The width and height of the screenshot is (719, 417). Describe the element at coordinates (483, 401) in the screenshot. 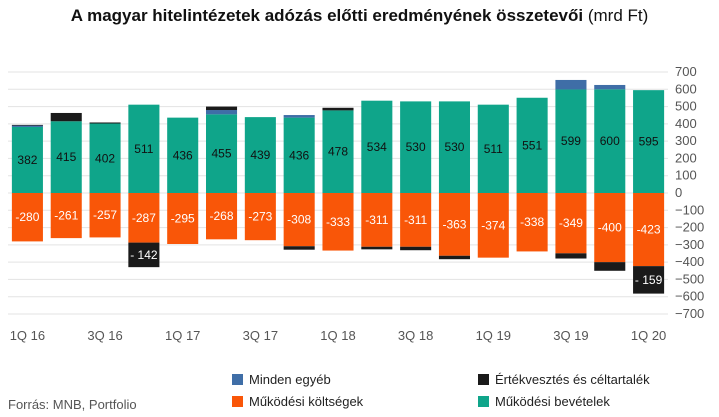

I see `legend-swatch-mukodesi-bevetelek` at that location.